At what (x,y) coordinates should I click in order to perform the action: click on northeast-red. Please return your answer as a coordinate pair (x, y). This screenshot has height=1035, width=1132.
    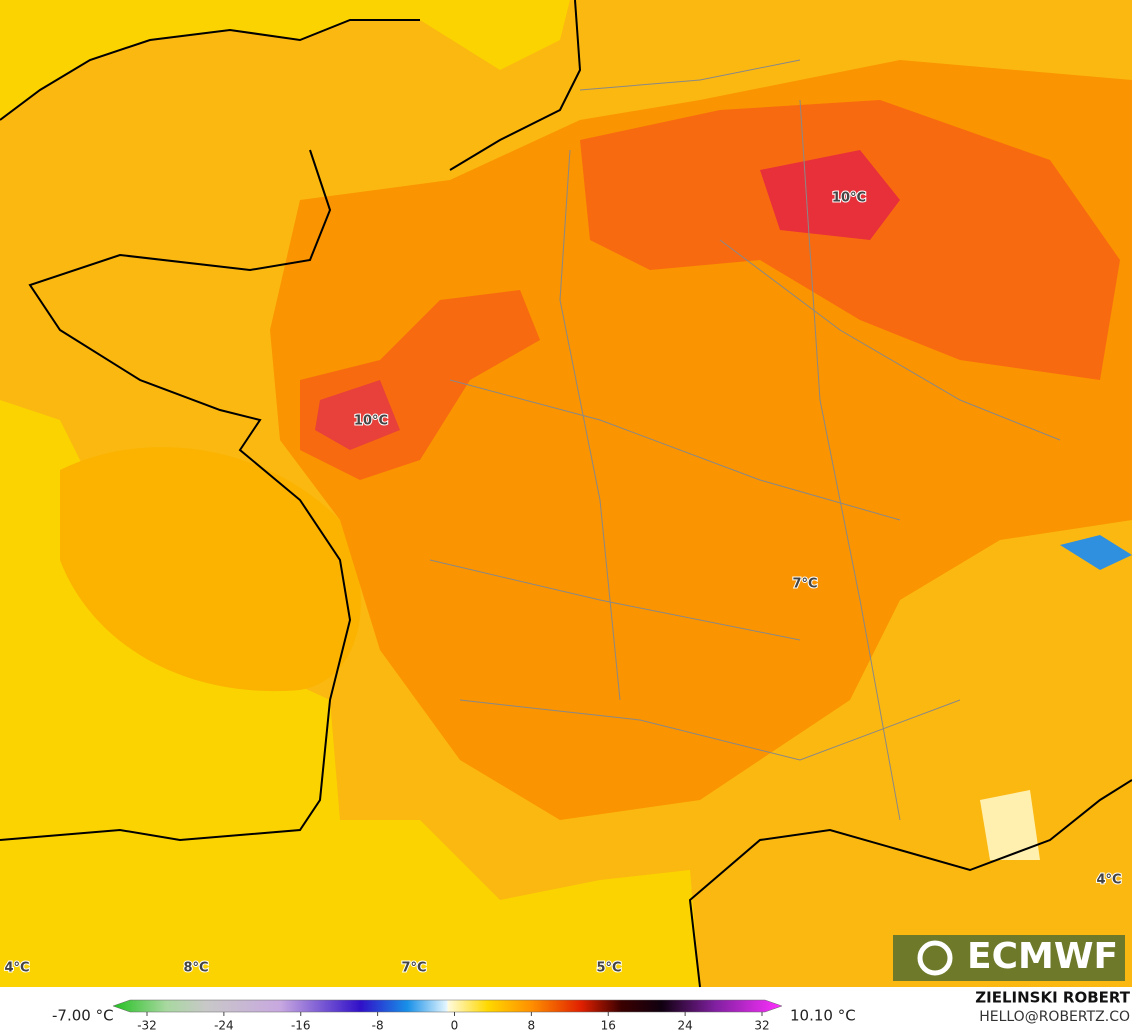
    Looking at the image, I should click on (850, 240).